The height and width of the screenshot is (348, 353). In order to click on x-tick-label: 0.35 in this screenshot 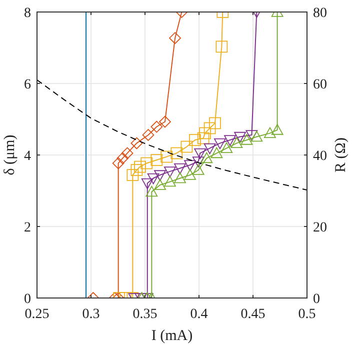, I will do `click(145, 314)`.